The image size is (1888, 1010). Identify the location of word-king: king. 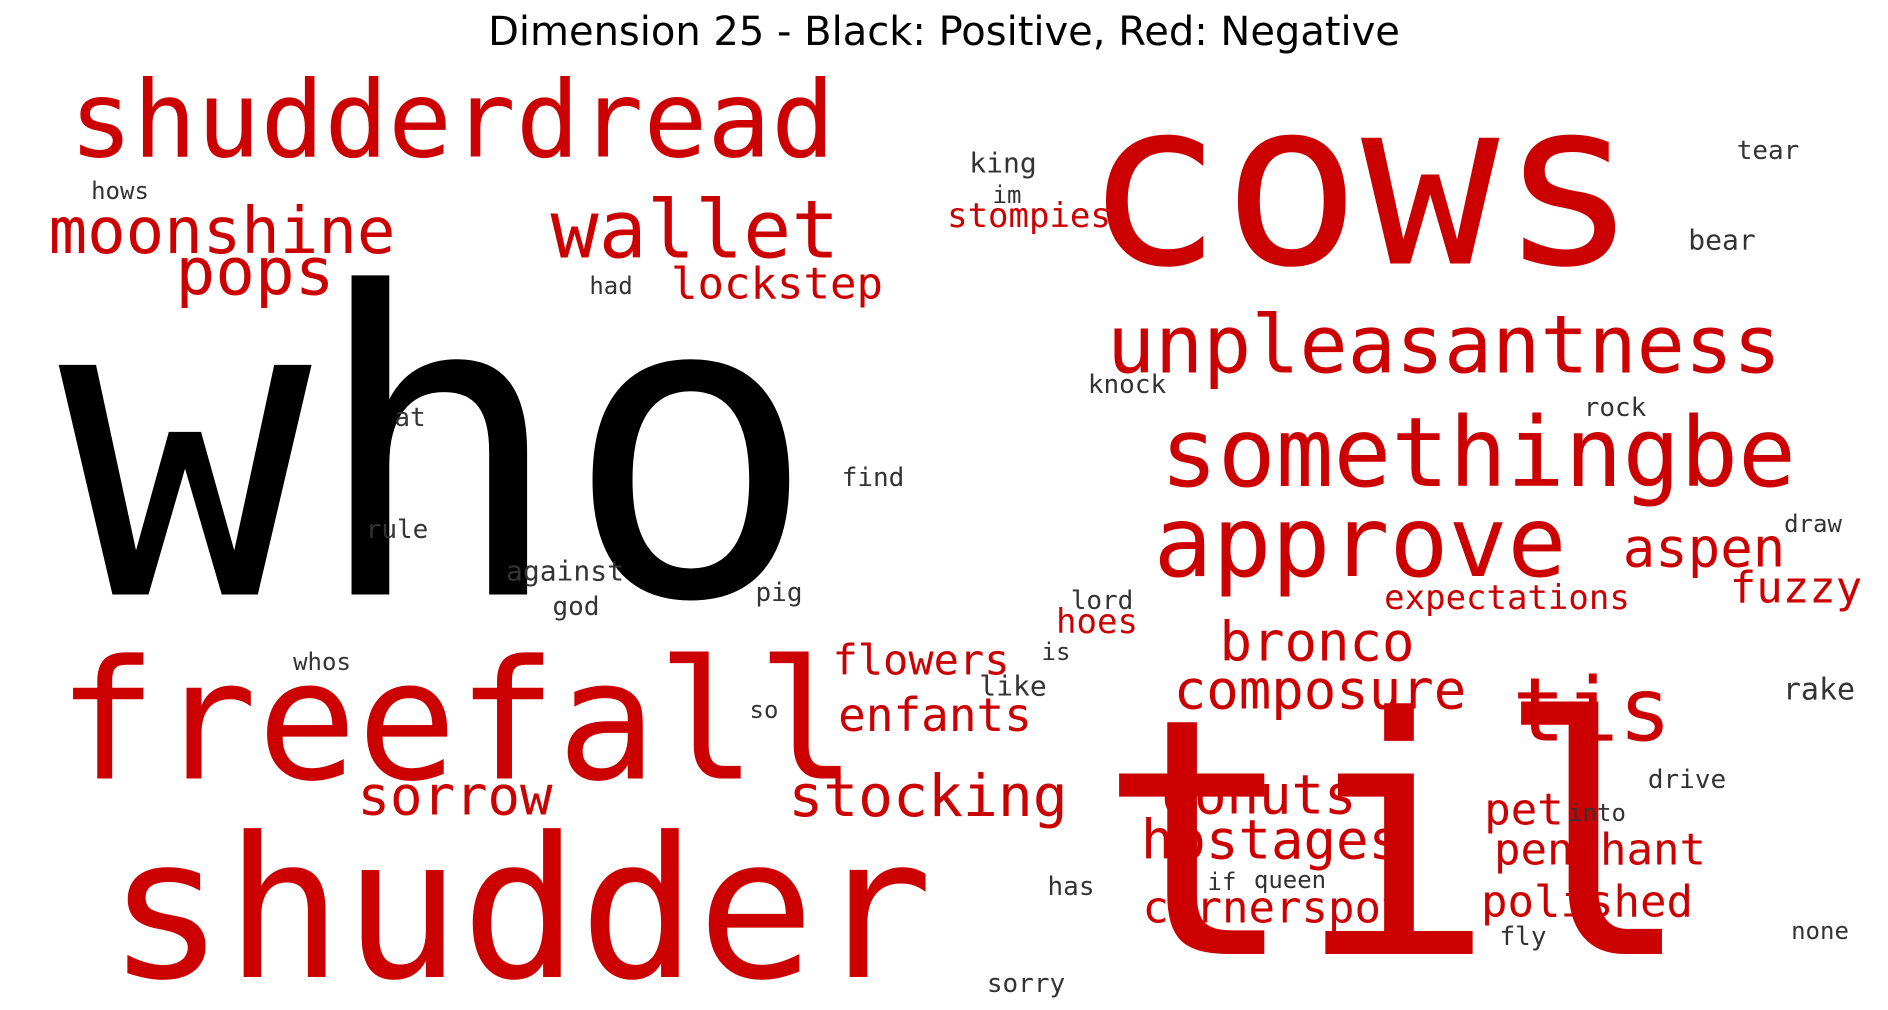
(1002, 163).